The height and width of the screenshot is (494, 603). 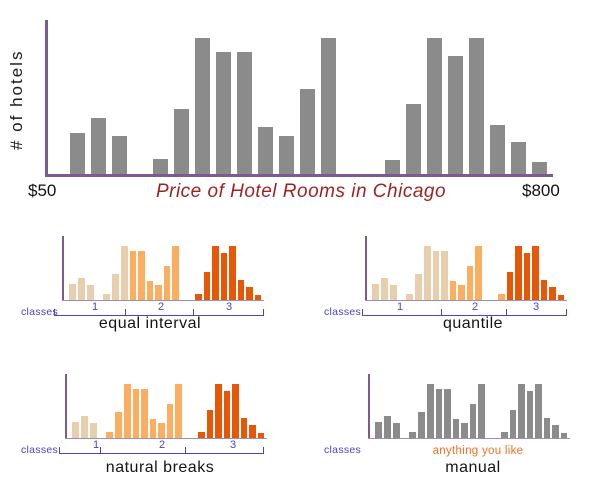 What do you see at coordinates (185, 450) in the screenshot?
I see `natural-breaks-bracket-tick` at bounding box center [185, 450].